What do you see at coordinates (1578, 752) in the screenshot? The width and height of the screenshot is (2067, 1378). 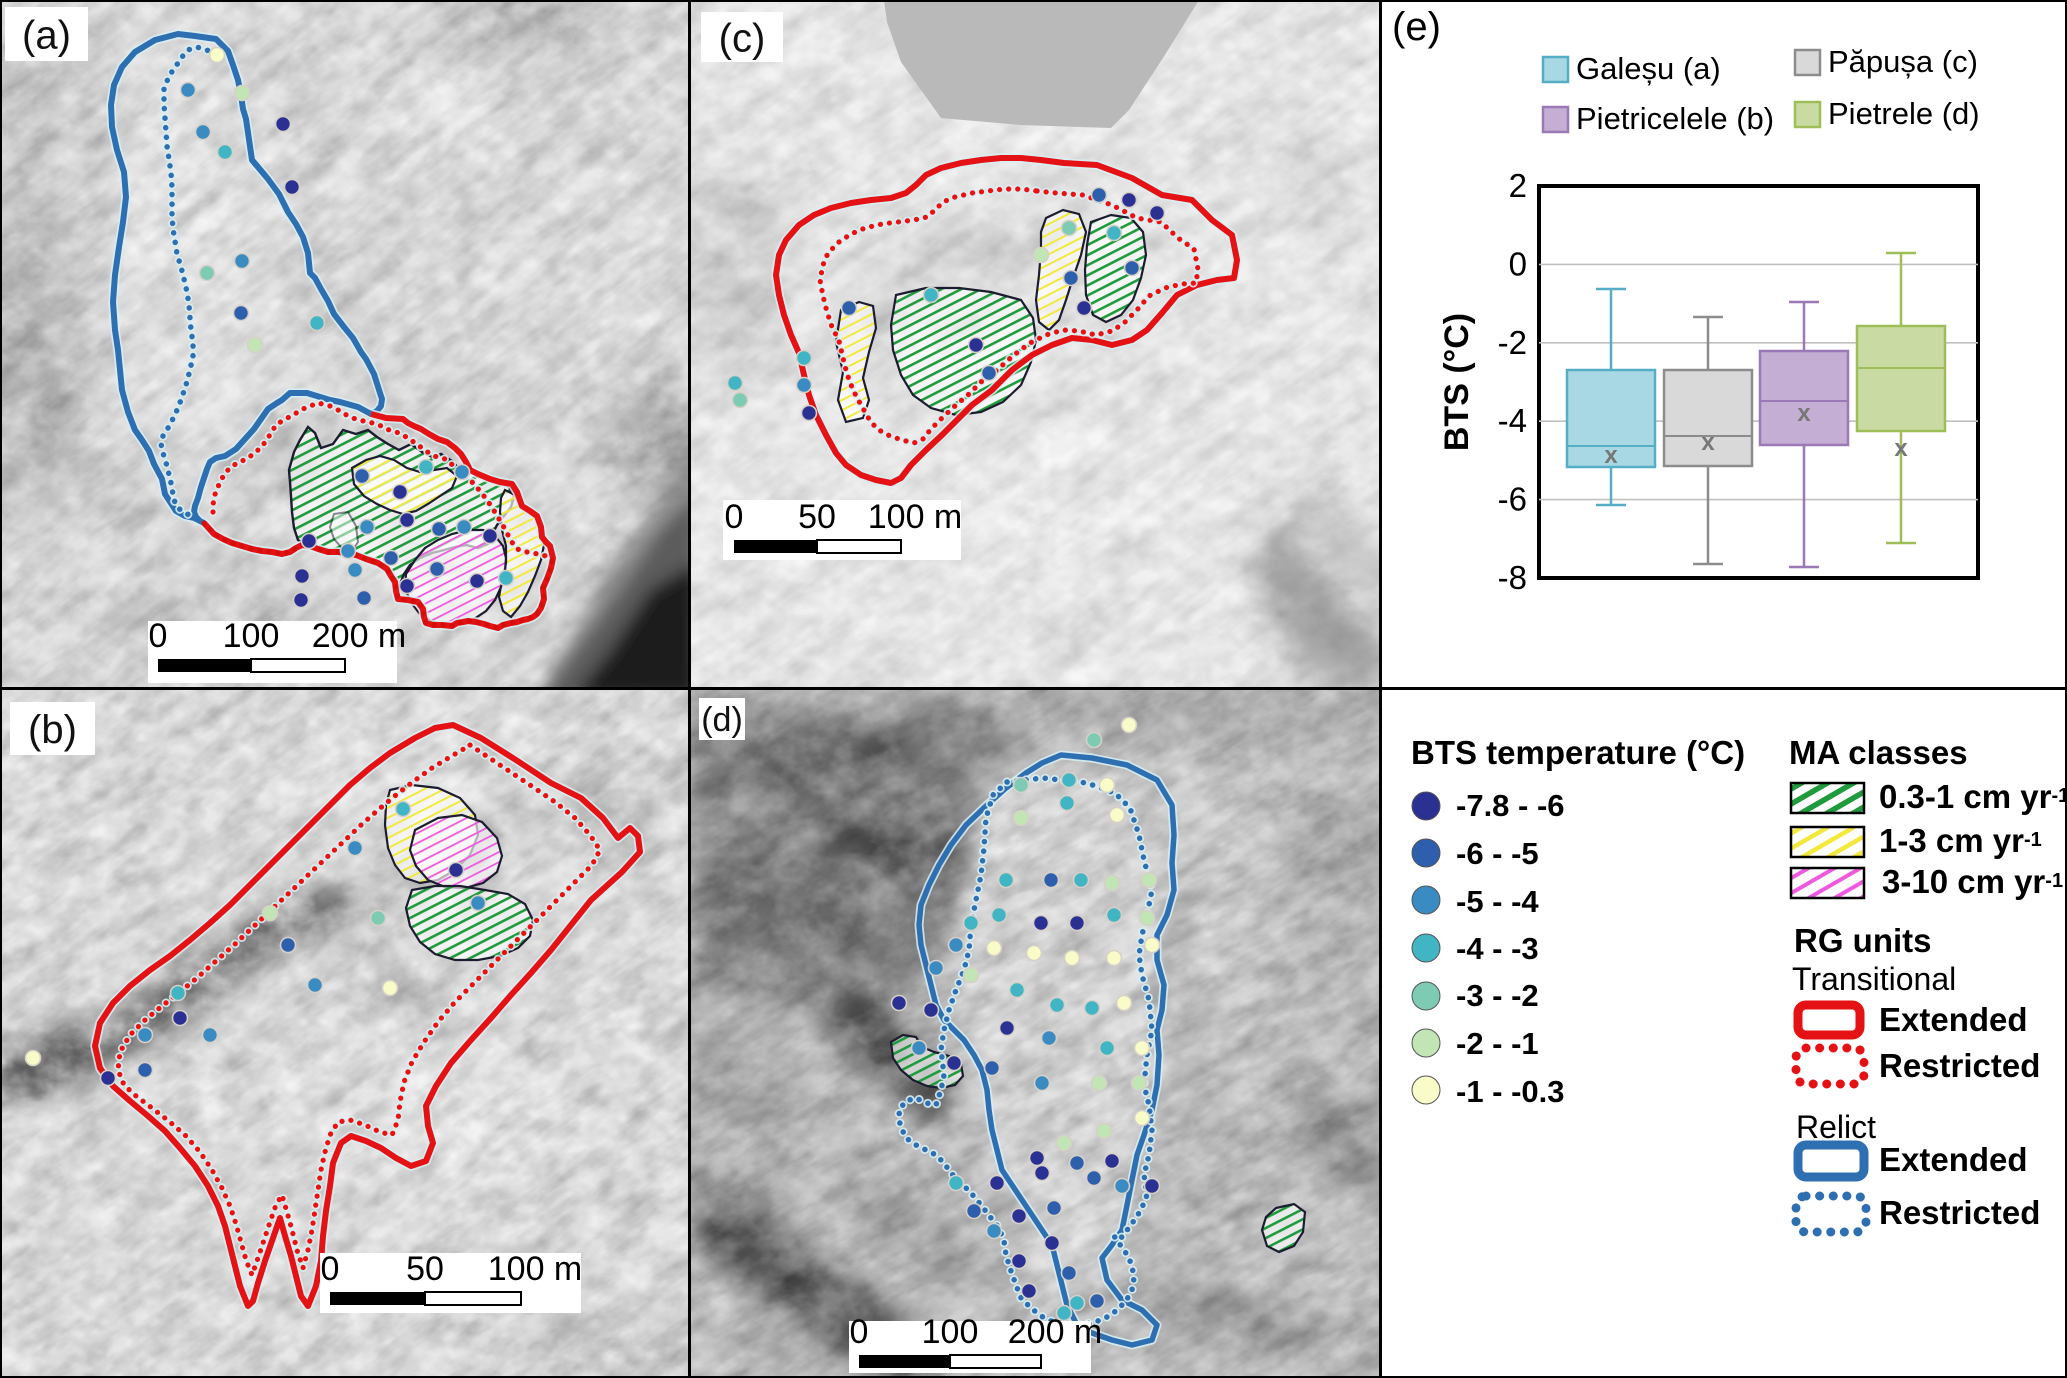 I see `svg-text: BTS temperature (°C)` at bounding box center [1578, 752].